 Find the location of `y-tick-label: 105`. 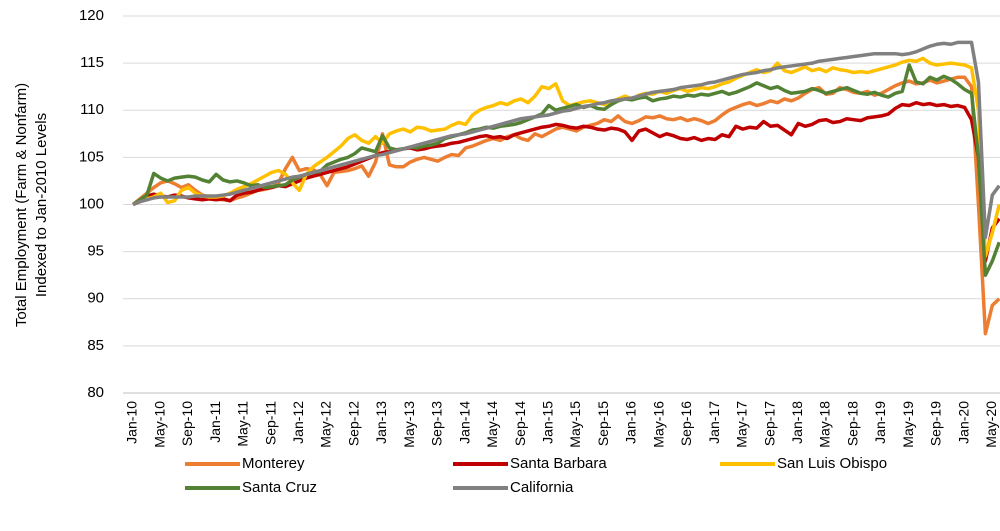

y-tick-label: 105 is located at coordinates (91, 156).